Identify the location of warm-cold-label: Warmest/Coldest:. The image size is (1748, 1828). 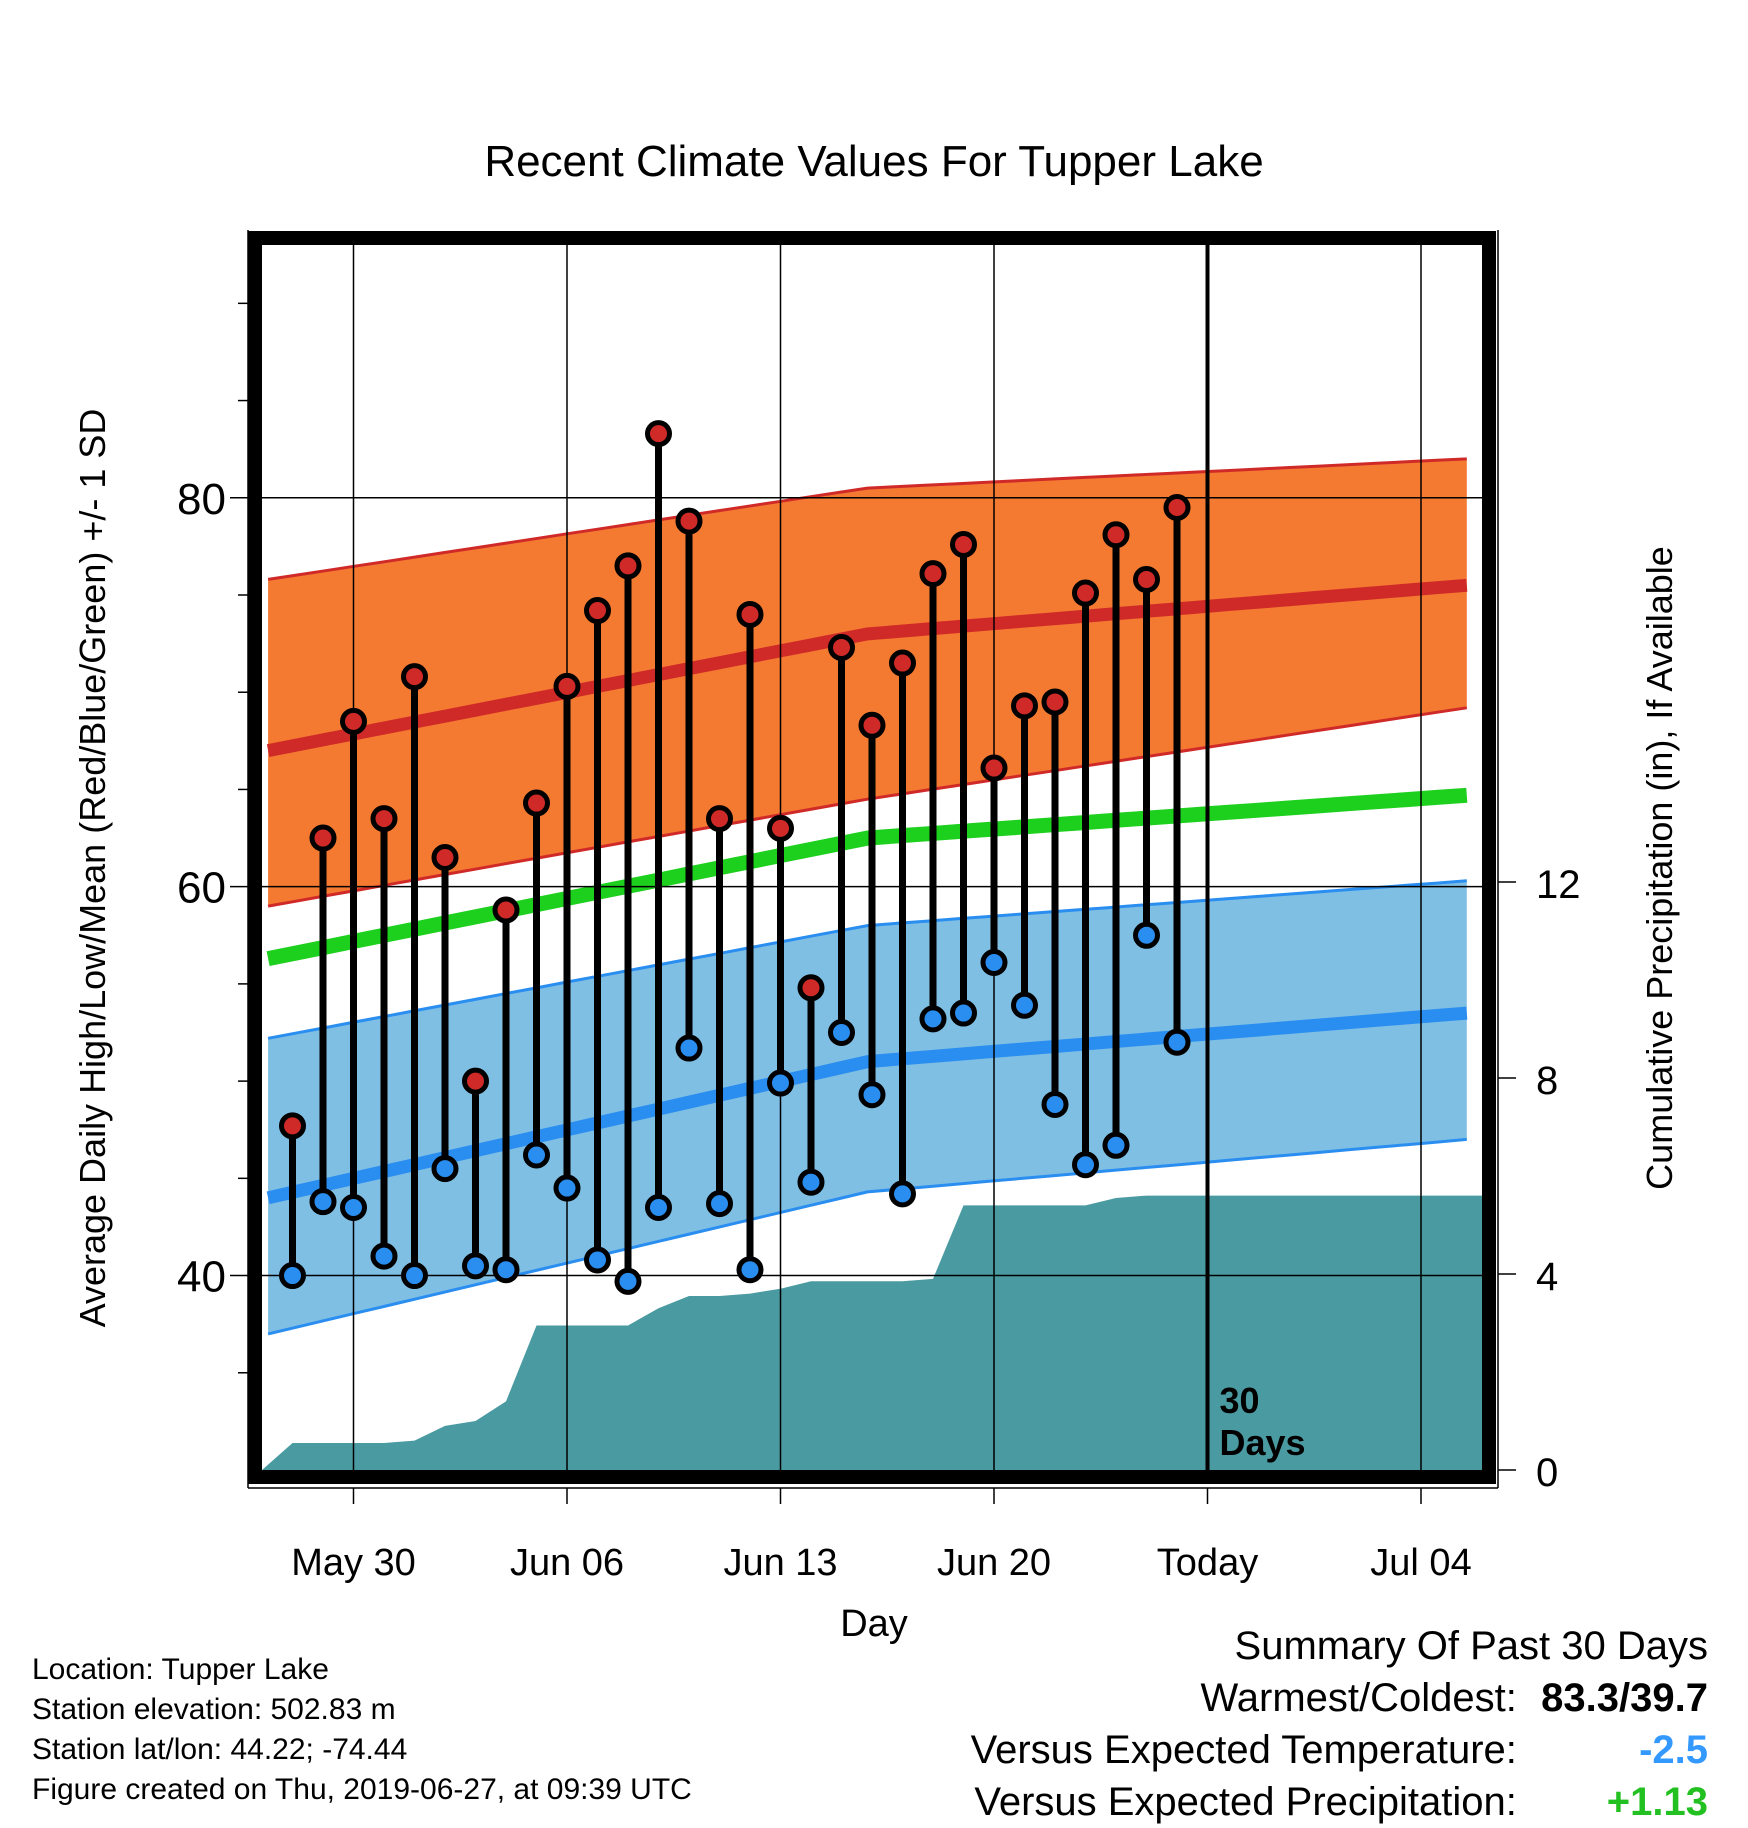
(1358, 1698).